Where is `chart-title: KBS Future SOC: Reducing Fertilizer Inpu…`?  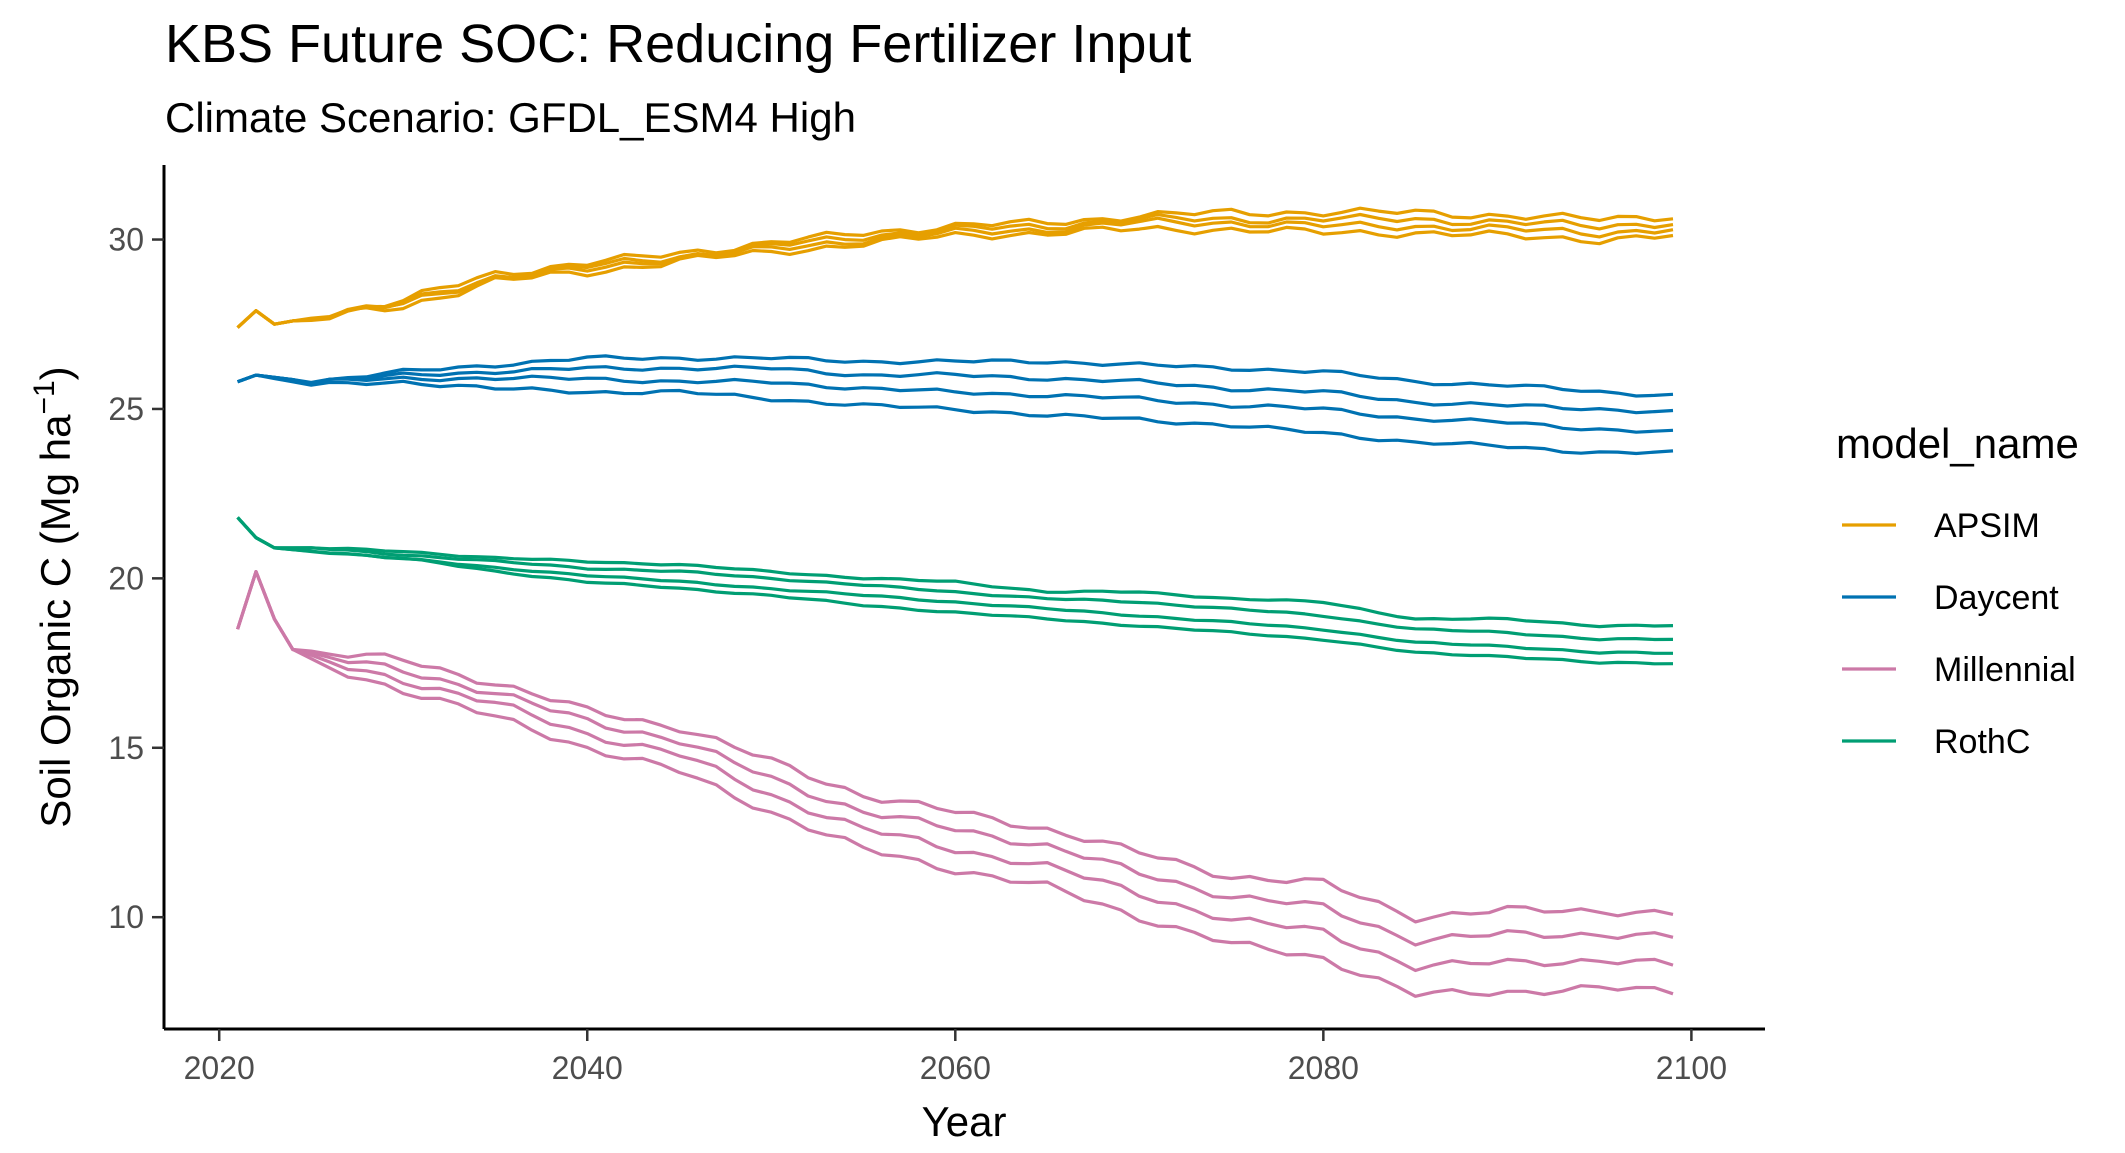 chart-title: KBS Future SOC: Reducing Fertilizer Inpu… is located at coordinates (678, 44).